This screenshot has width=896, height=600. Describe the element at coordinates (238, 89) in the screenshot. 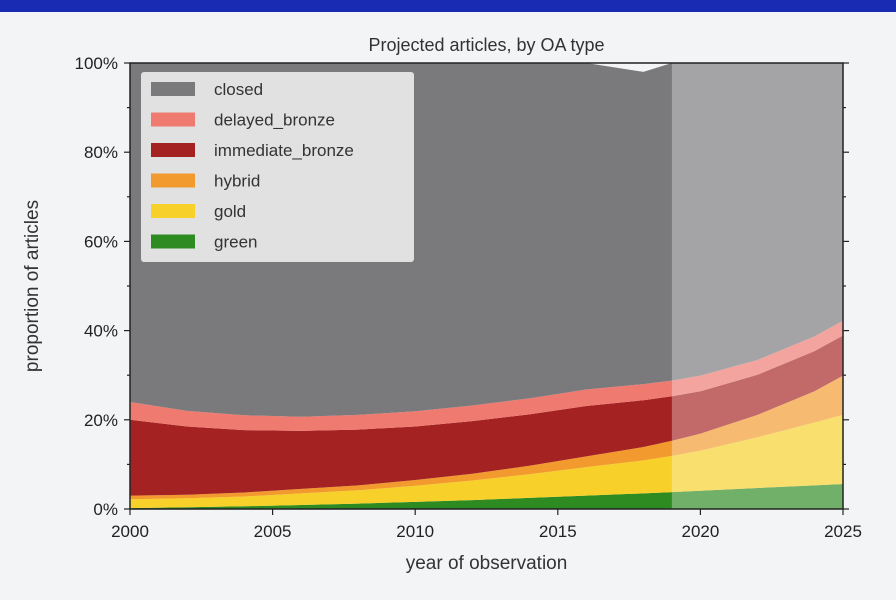

I see `legend-label-closed: closed` at that location.